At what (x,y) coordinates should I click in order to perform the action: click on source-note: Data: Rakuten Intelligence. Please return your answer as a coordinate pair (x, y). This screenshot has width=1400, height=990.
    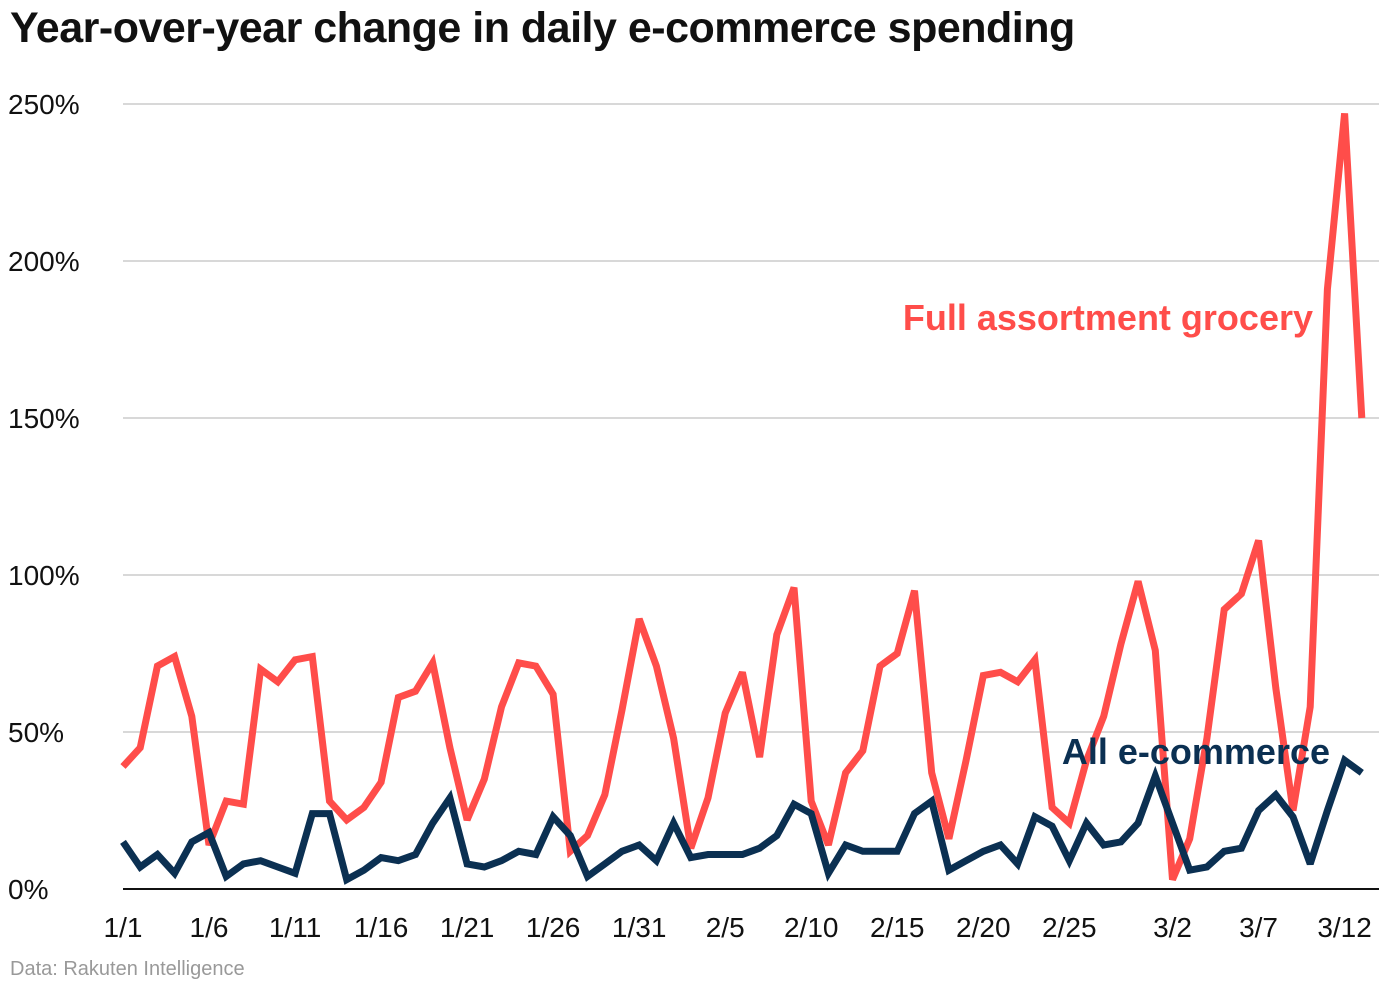
    Looking at the image, I should click on (127, 969).